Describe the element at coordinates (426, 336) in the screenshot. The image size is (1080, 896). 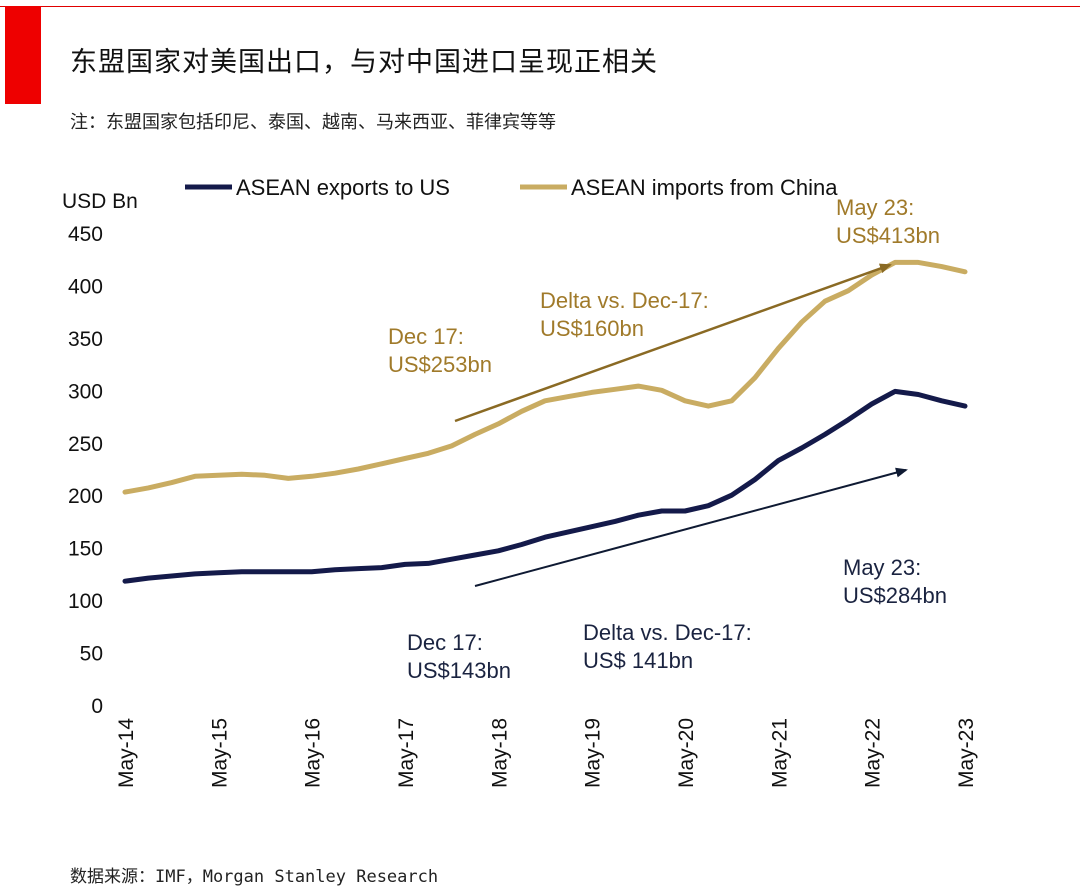
I see `annotation-imp-dec17: Dec 17:` at that location.